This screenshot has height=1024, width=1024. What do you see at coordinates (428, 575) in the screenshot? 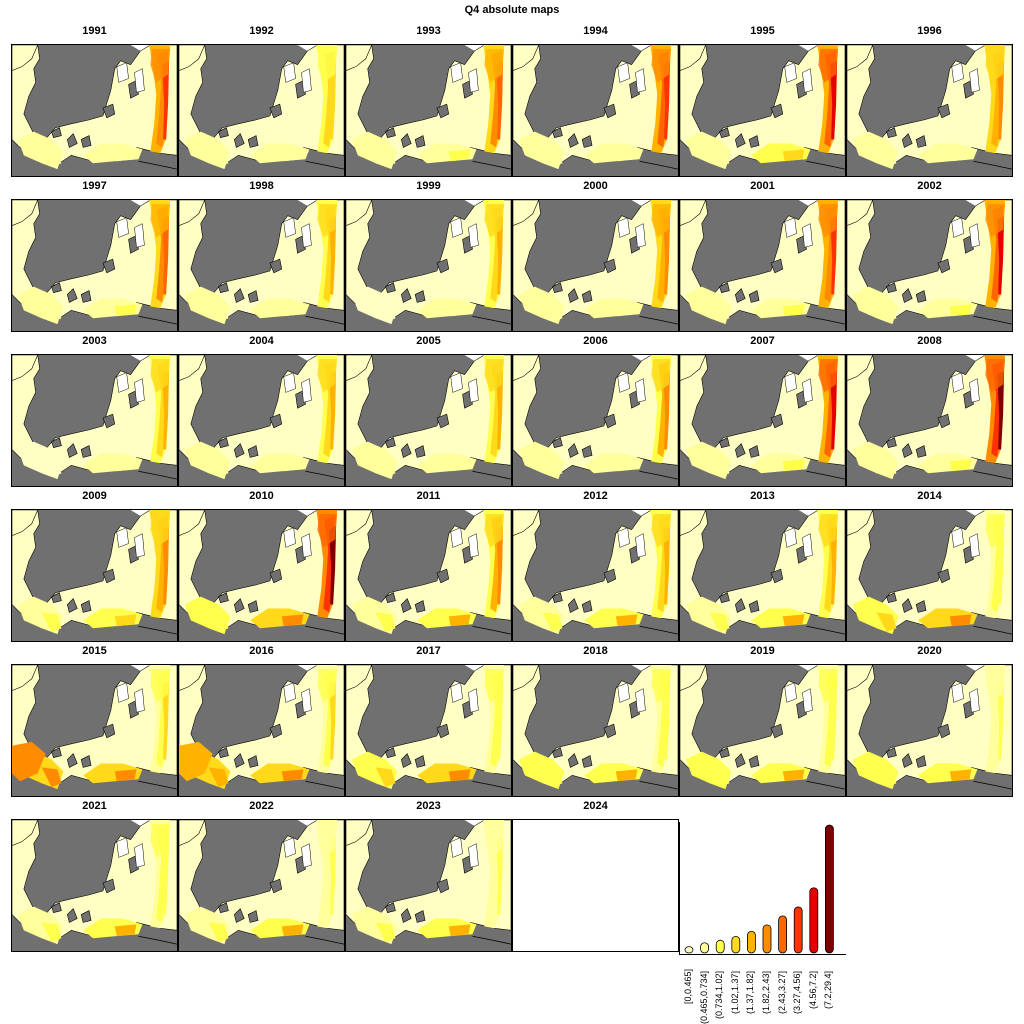
I see `map-panel-2011` at bounding box center [428, 575].